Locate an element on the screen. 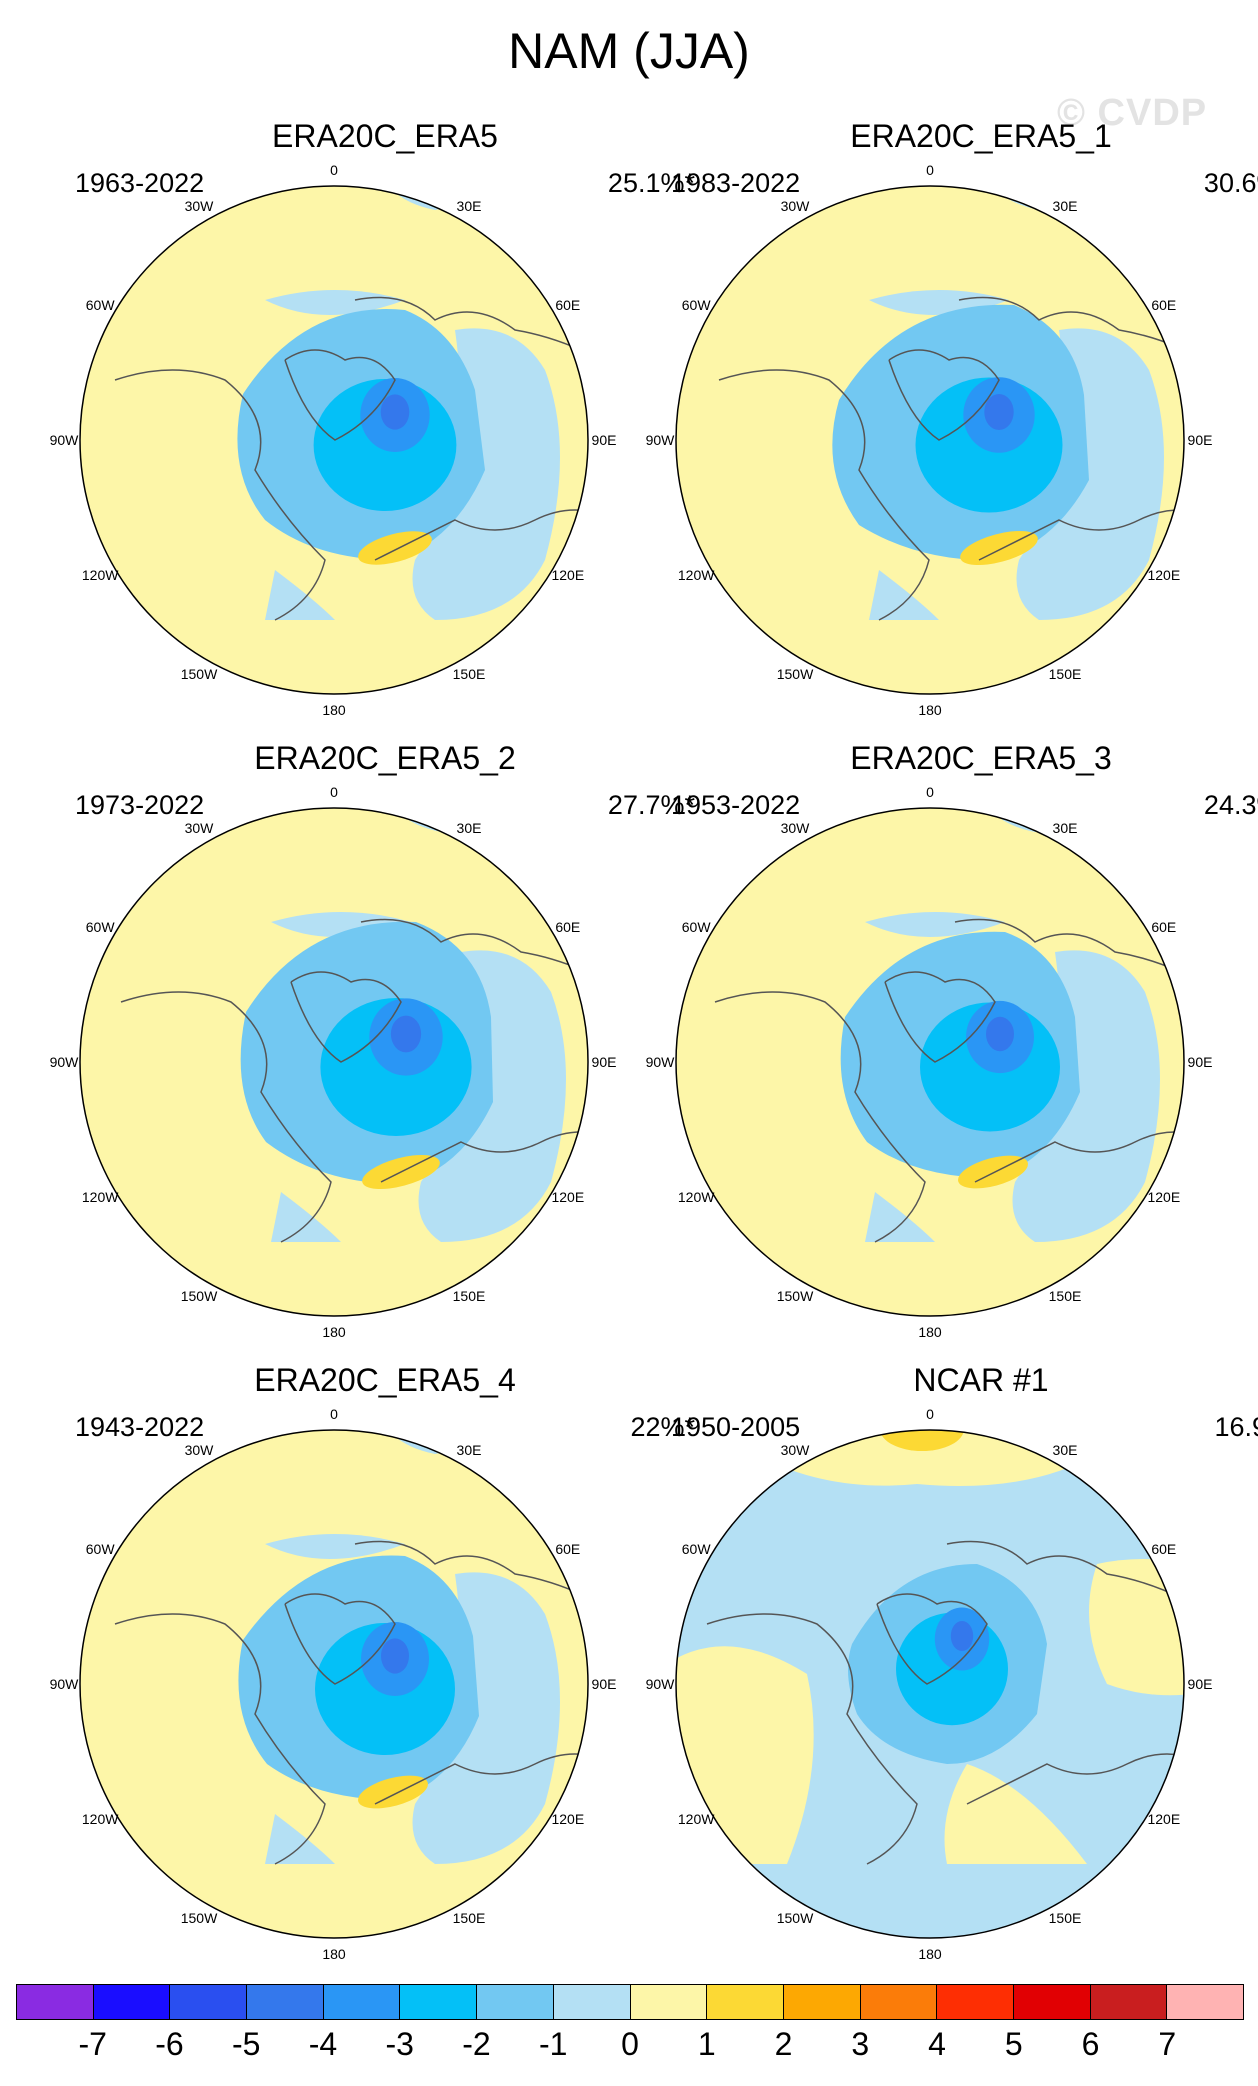 This screenshot has height=2086, width=1258. longitude-label: 90E is located at coordinates (604, 1062).